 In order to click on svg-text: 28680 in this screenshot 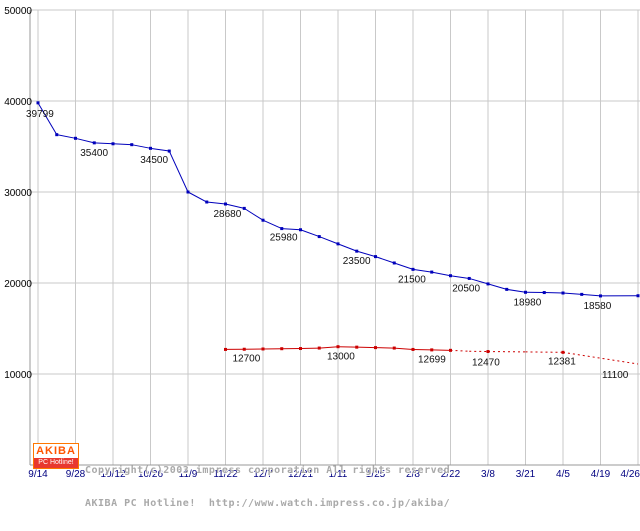, I will do `click(228, 214)`.